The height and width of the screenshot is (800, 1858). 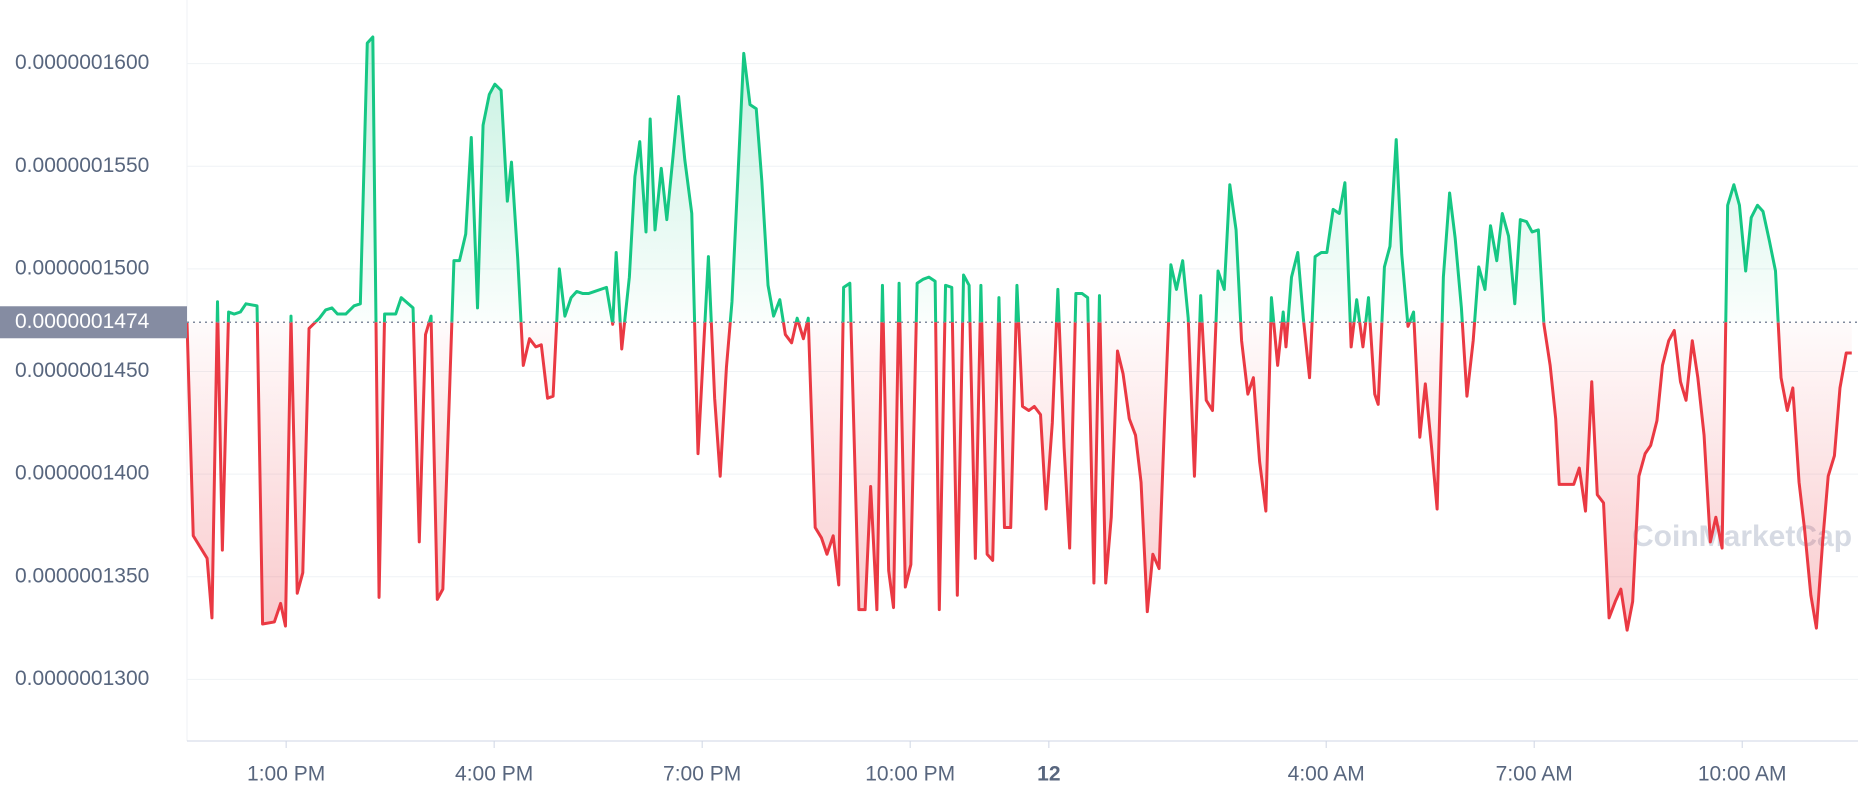 What do you see at coordinates (82, 370) in the screenshot?
I see `y-tick-label: 0.0000001450` at bounding box center [82, 370].